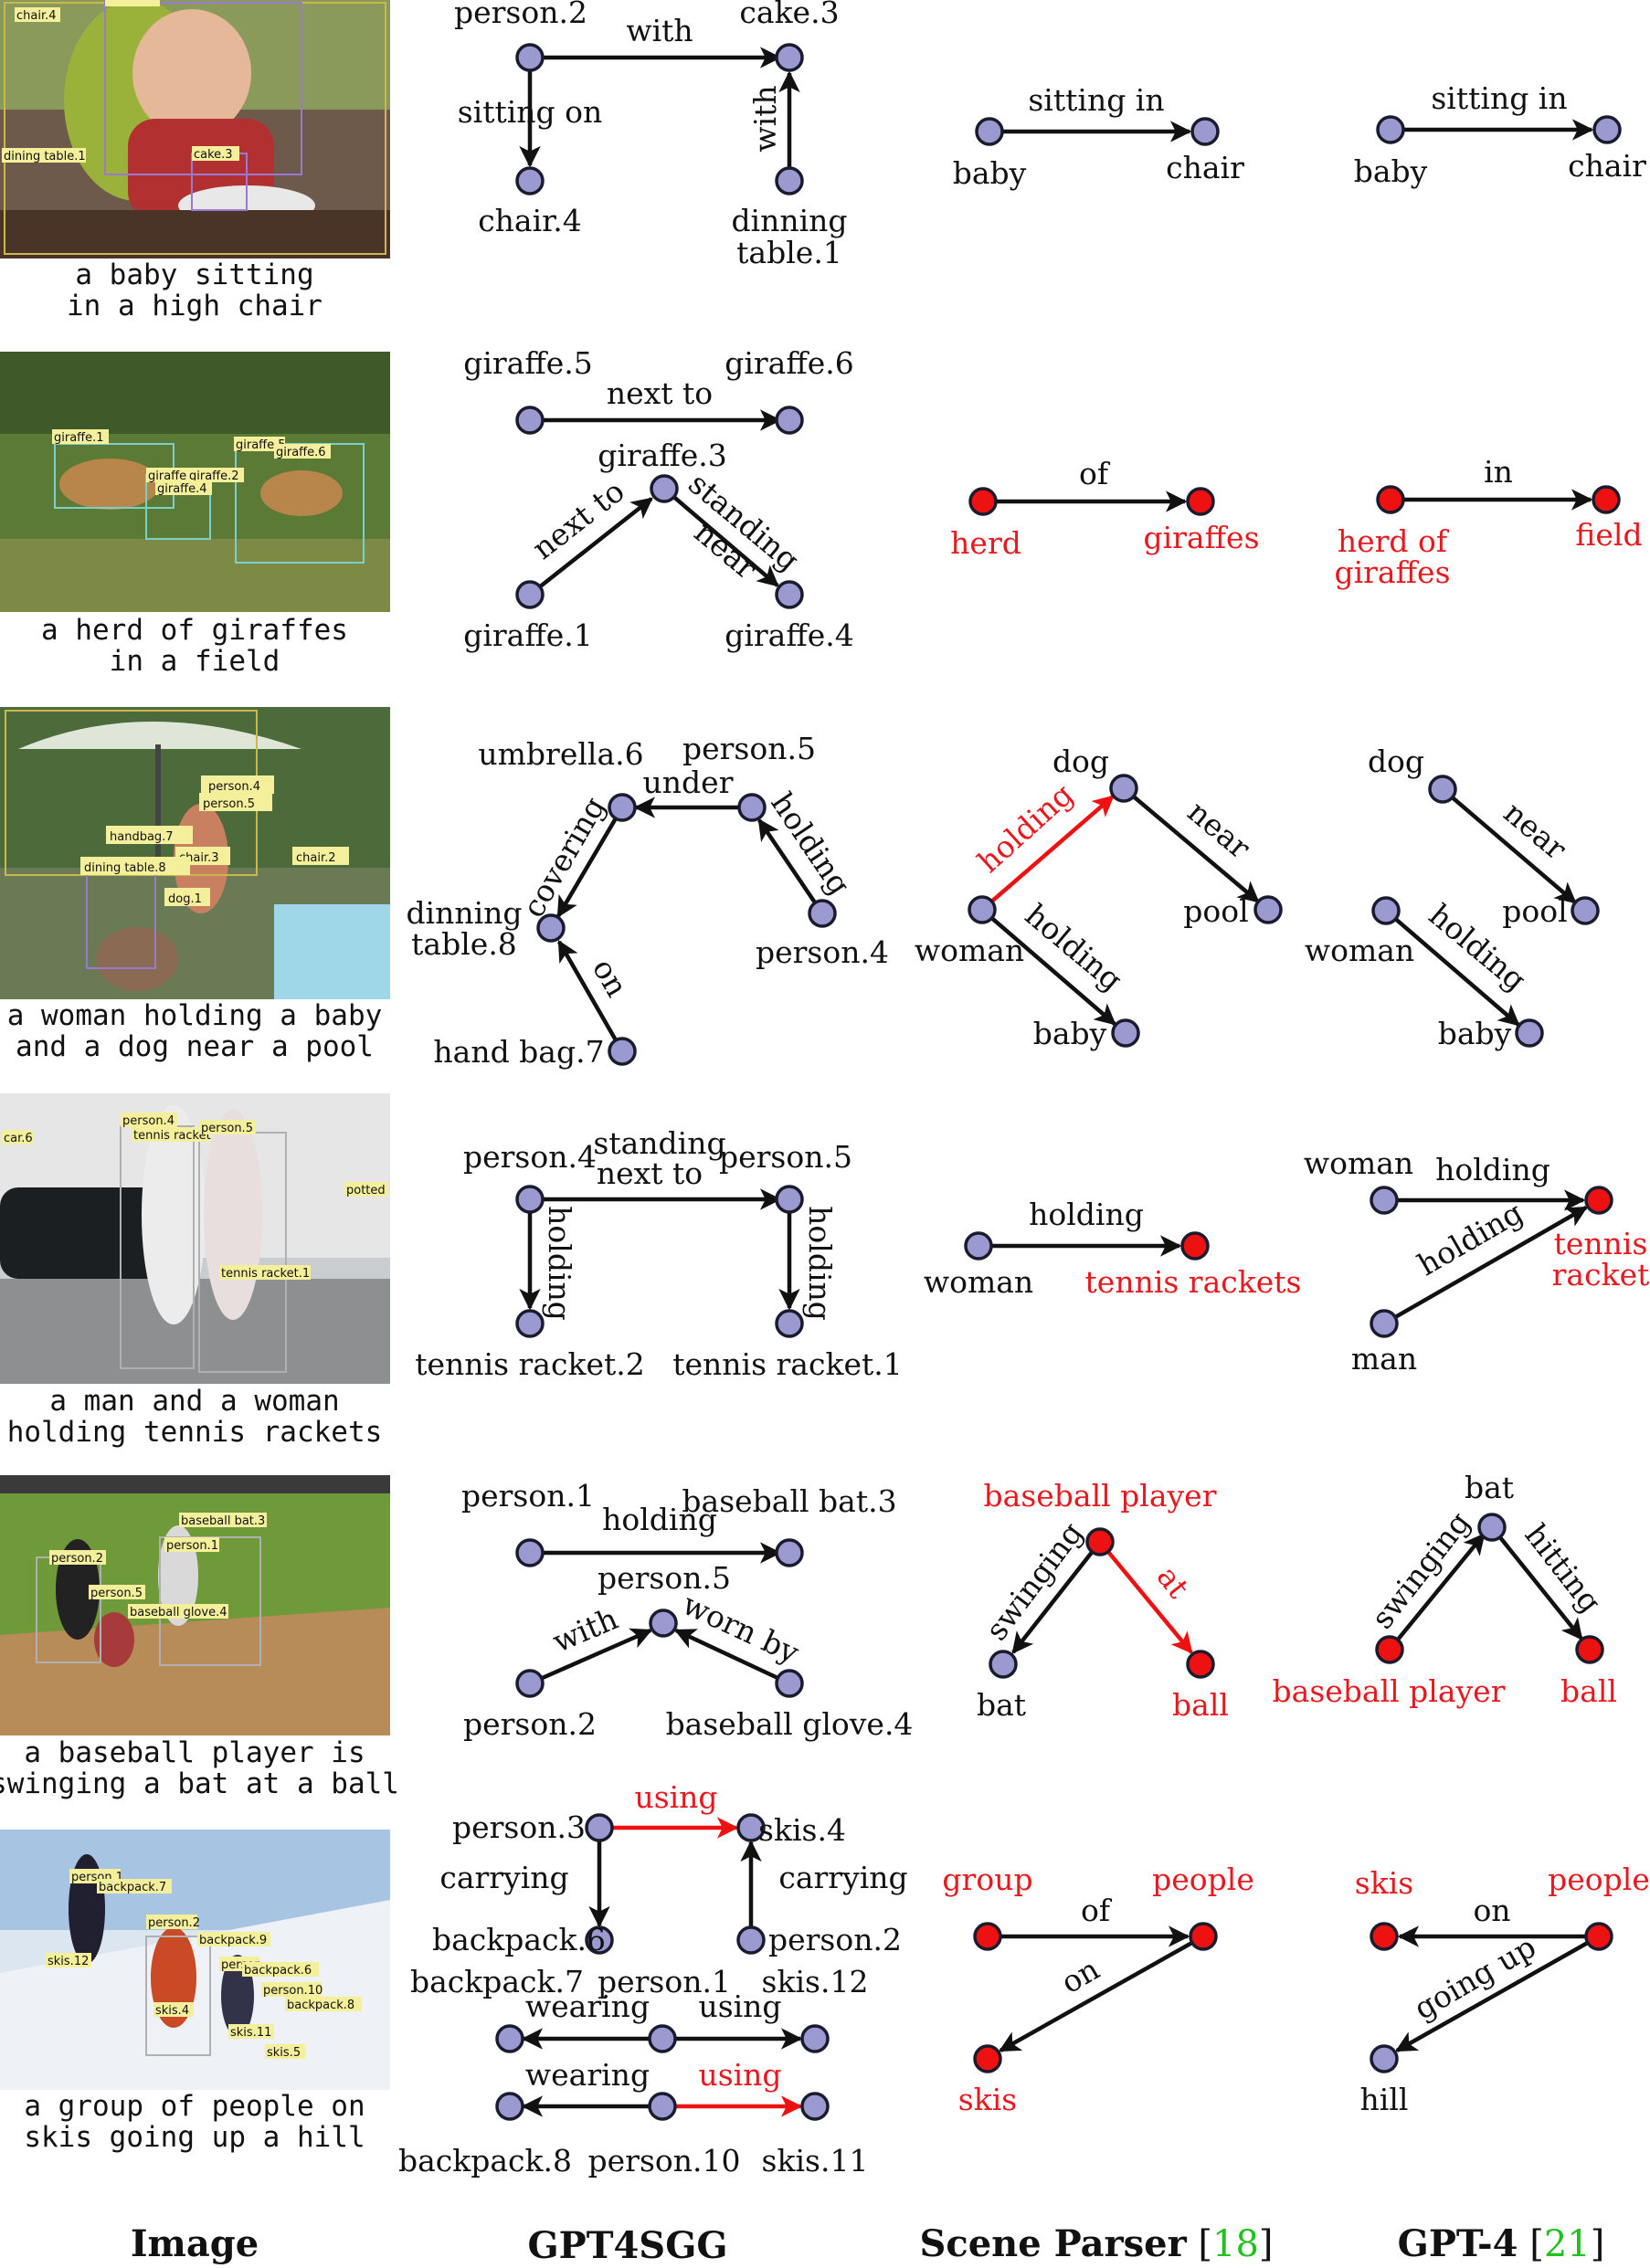  What do you see at coordinates (68, 1961) in the screenshot?
I see `photo-tag: skis.12` at bounding box center [68, 1961].